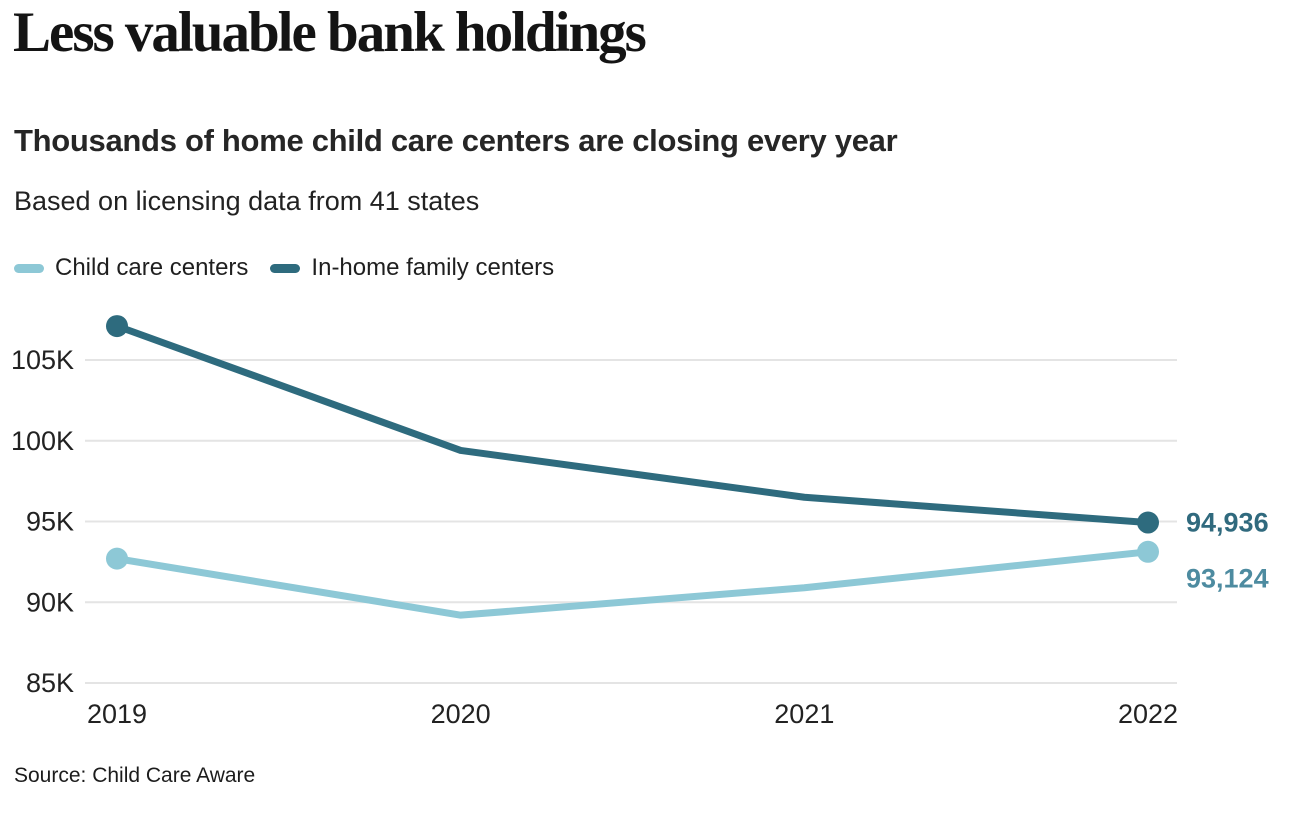 The height and width of the screenshot is (818, 1290). I want to click on legend-item: Child care centers, so click(131, 268).